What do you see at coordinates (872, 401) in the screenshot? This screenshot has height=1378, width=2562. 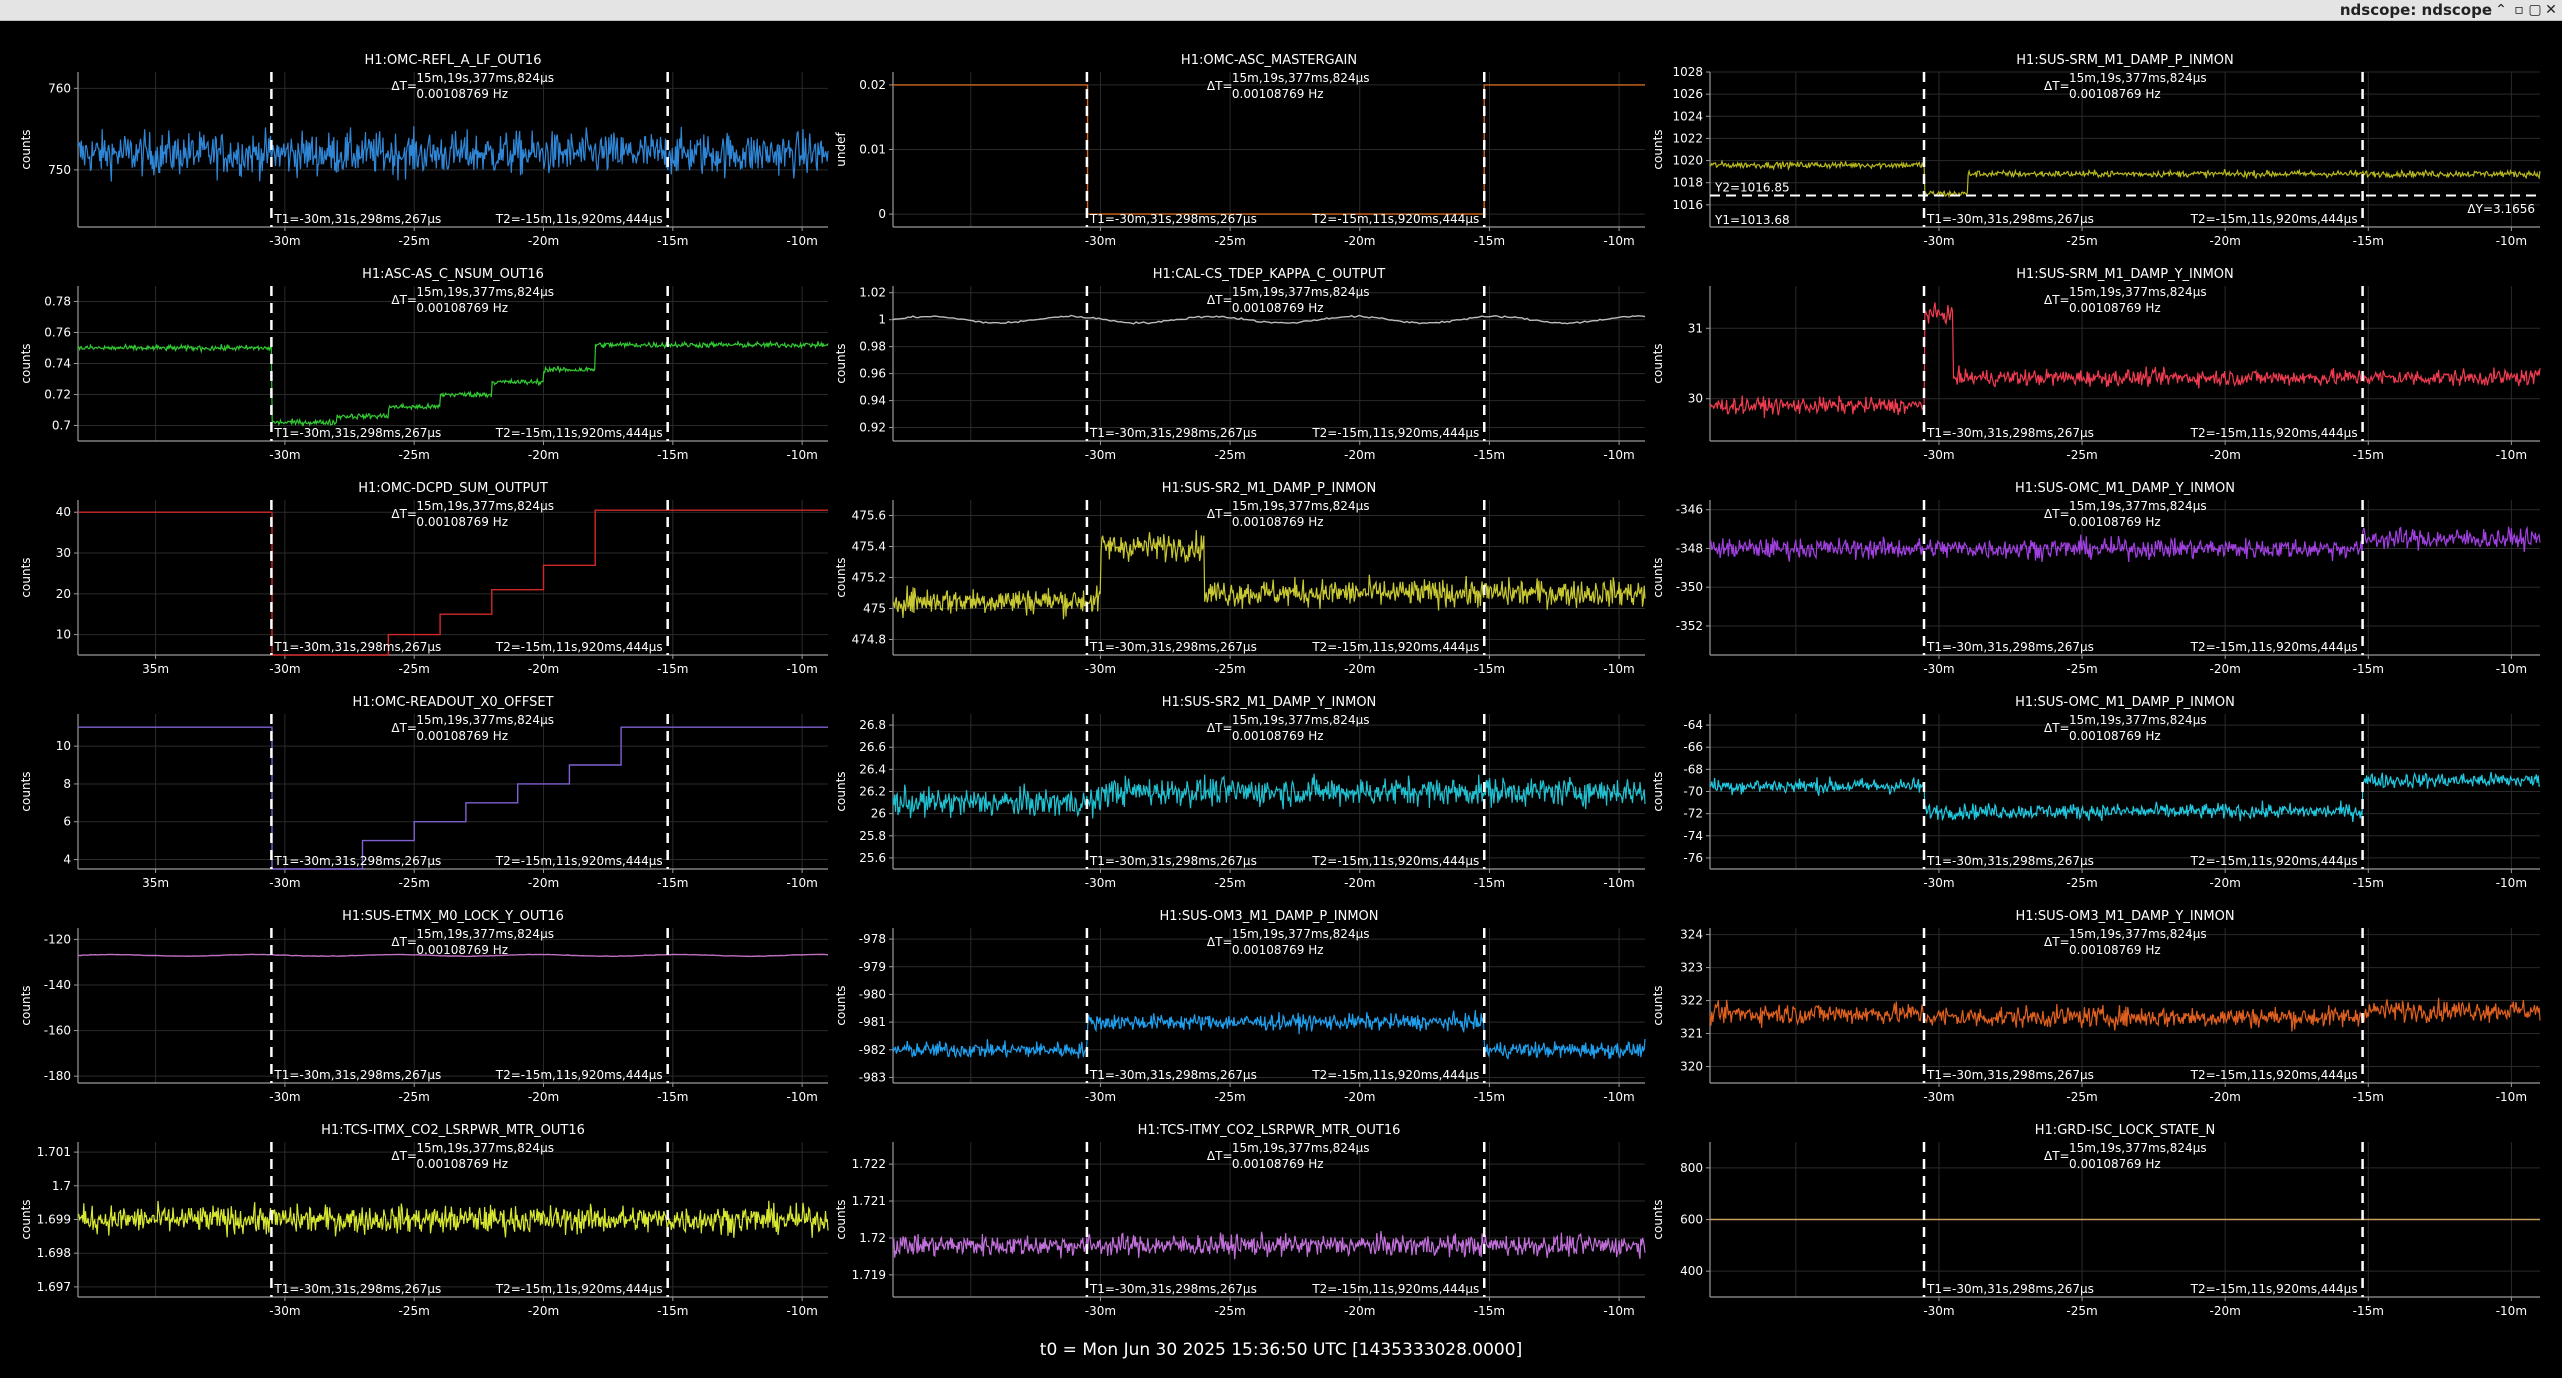 I see `y-tick-label: 0.94` at bounding box center [872, 401].